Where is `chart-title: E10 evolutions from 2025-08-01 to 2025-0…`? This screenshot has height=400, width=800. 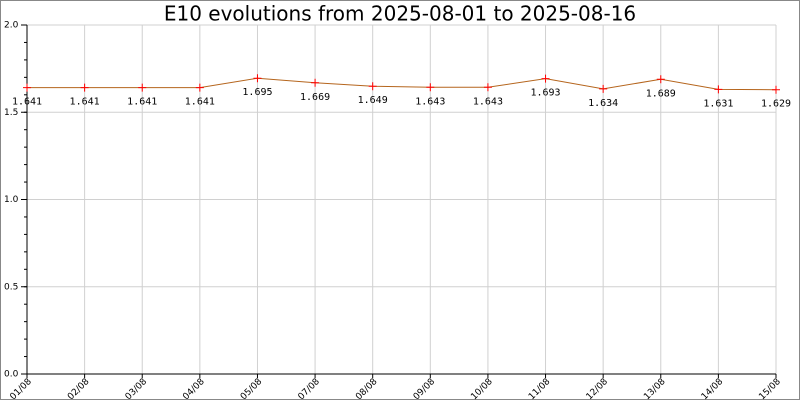 chart-title: E10 evolutions from 2025-08-01 to 2025-0… is located at coordinates (400, 14).